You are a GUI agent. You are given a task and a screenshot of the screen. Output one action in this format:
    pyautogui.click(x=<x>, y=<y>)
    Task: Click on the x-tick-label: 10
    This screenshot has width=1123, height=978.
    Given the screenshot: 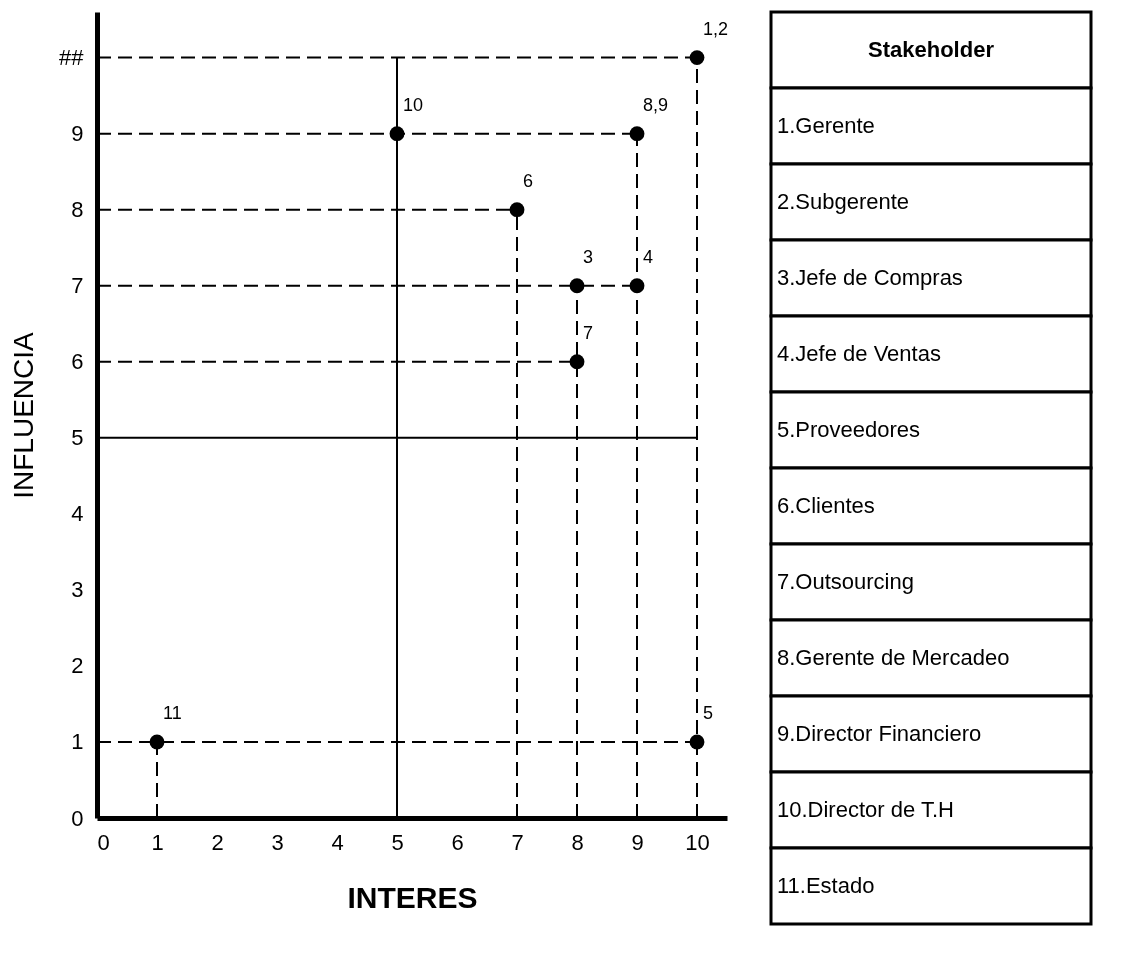 What is the action you would take?
    pyautogui.click(x=697, y=842)
    